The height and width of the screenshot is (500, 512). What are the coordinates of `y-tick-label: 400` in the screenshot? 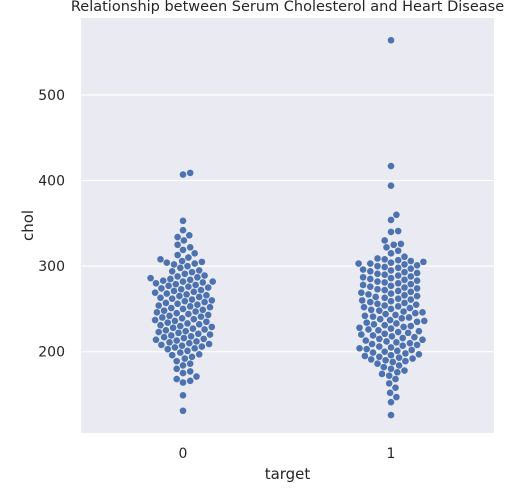 It's located at (51, 182).